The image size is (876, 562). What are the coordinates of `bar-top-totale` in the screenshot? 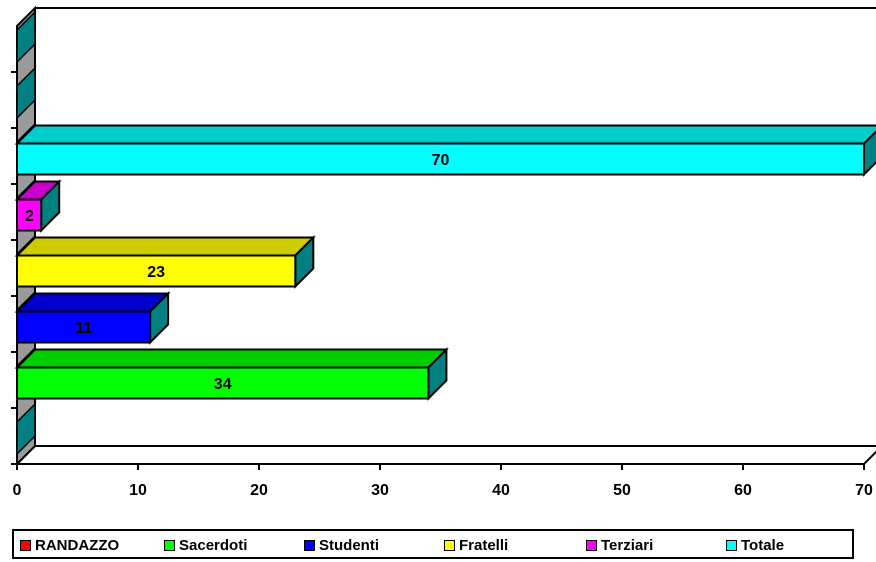 It's located at (445, 134).